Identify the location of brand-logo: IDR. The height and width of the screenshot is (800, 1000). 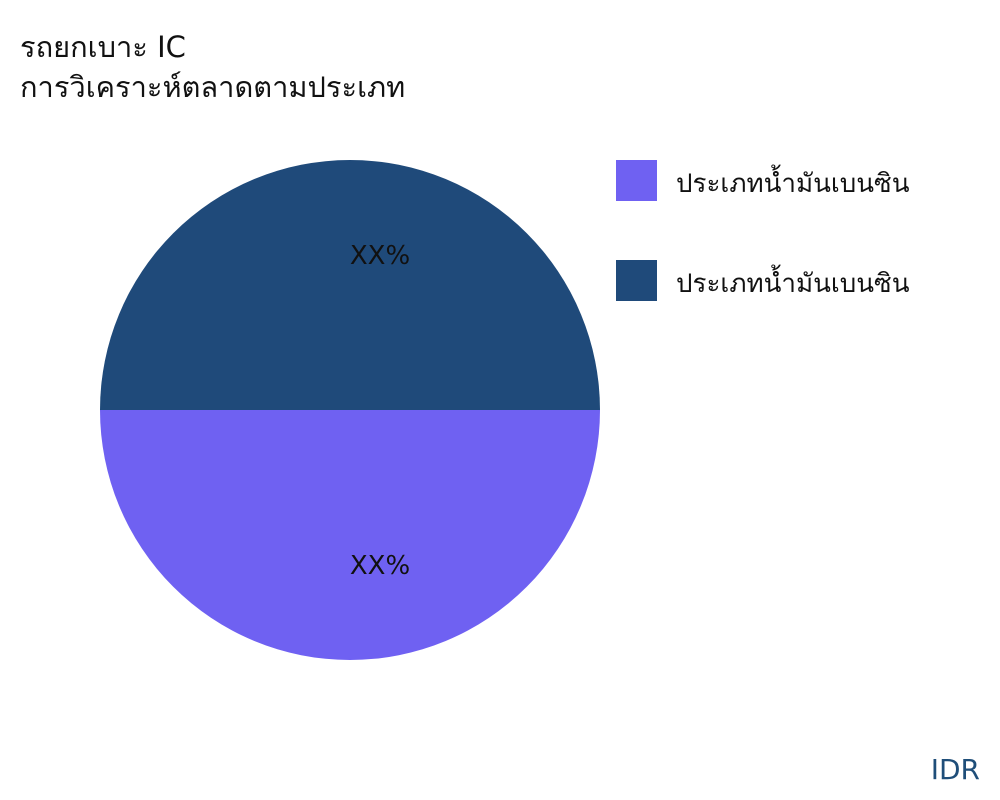
(955, 769).